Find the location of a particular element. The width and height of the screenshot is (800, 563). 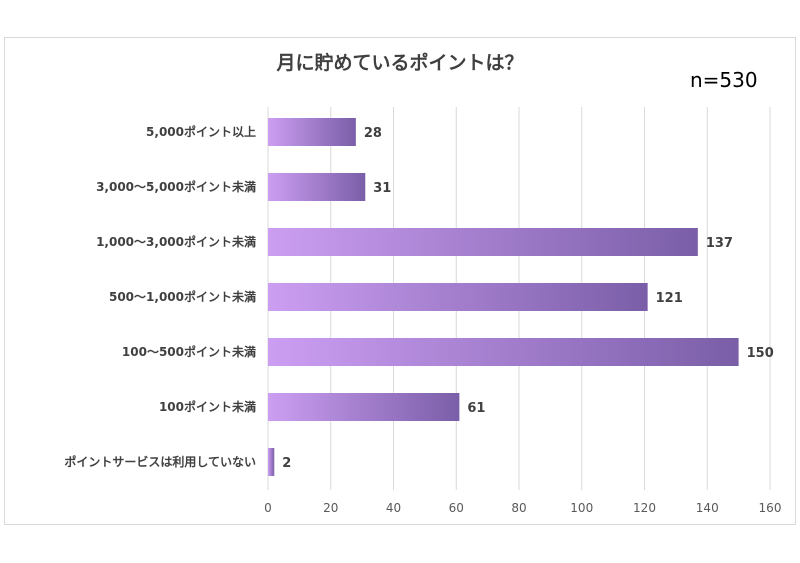

category-label: ポイントサービスは利用していない is located at coordinates (160, 461).